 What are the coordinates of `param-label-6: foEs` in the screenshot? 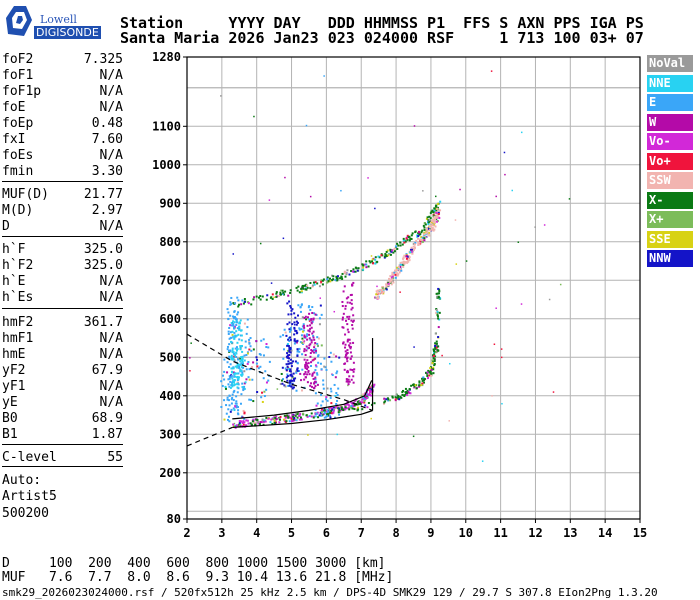 It's located at (18, 155).